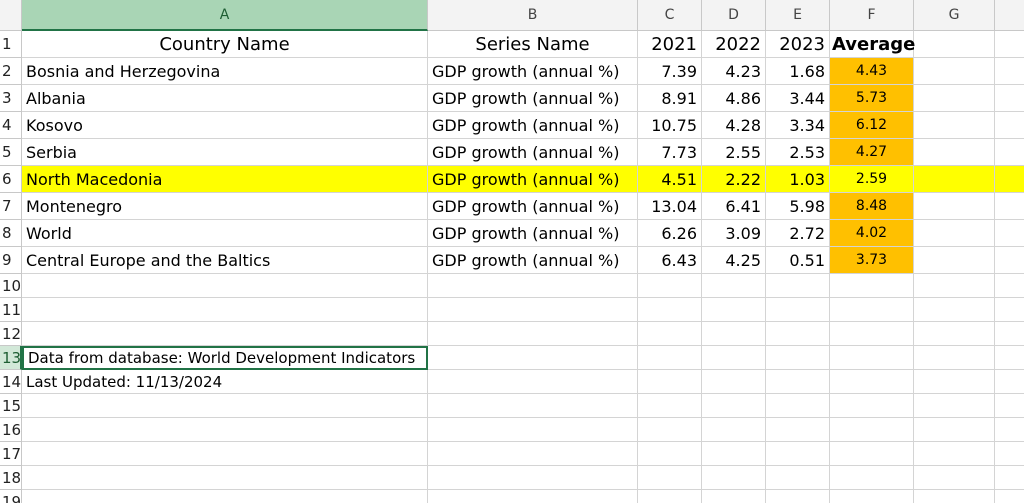 The width and height of the screenshot is (1024, 503). I want to click on cell: 2.22, so click(734, 179).